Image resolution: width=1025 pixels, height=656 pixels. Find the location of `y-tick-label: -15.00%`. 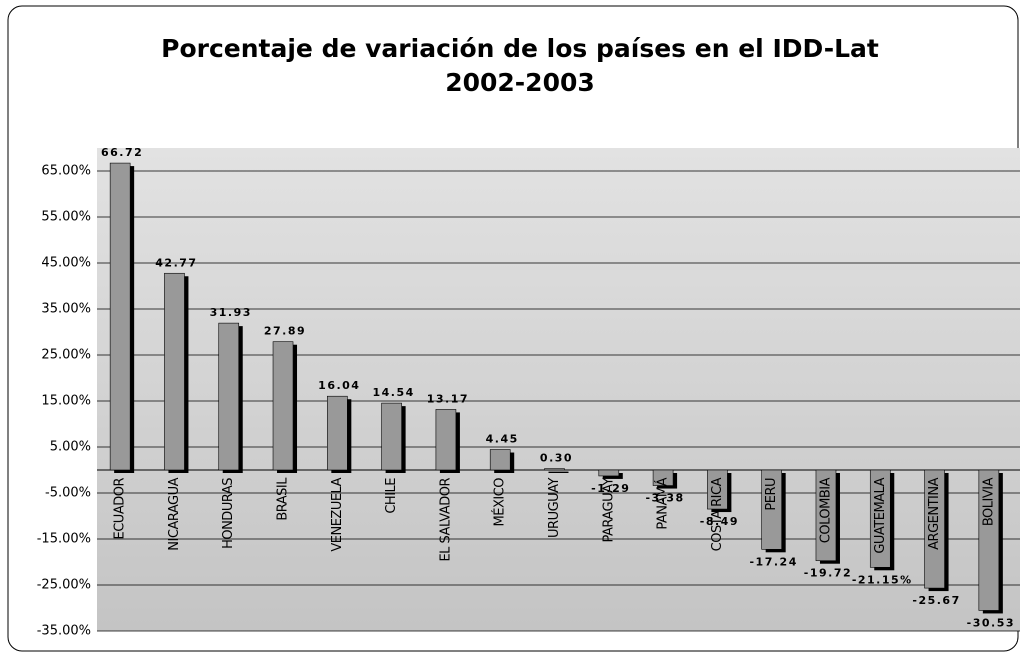

y-tick-label: -15.00% is located at coordinates (64, 539).